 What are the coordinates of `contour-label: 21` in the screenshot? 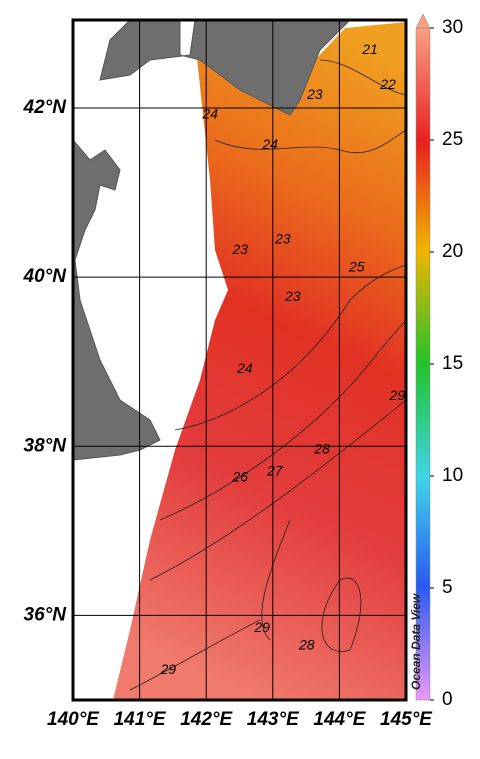 It's located at (369, 49).